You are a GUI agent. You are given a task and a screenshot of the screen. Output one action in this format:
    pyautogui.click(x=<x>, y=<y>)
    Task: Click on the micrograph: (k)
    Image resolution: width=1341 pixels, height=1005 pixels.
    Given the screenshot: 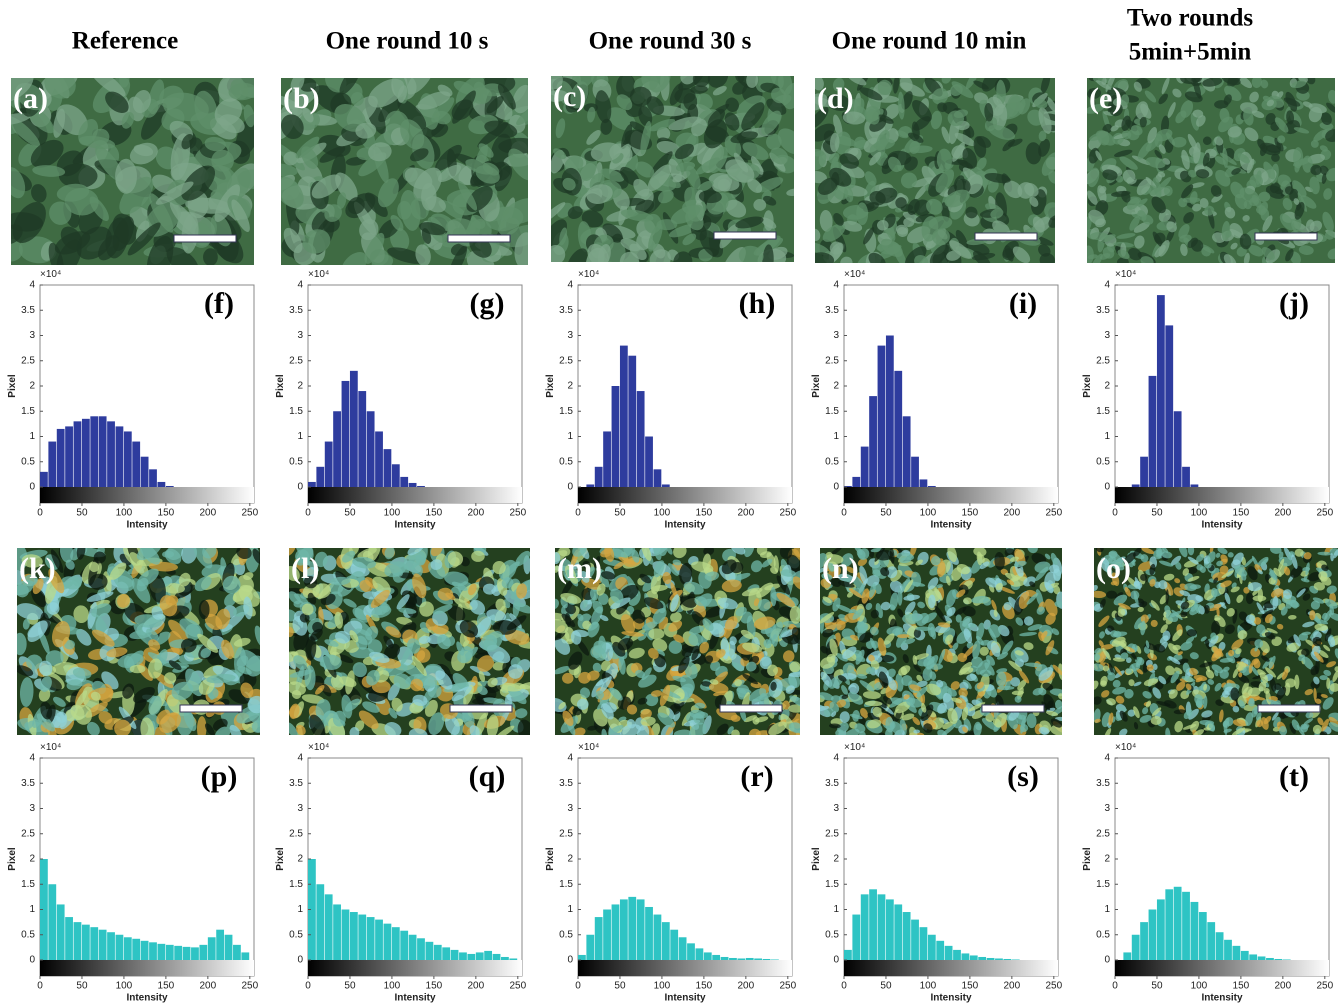 What is the action you would take?
    pyautogui.click(x=138, y=641)
    